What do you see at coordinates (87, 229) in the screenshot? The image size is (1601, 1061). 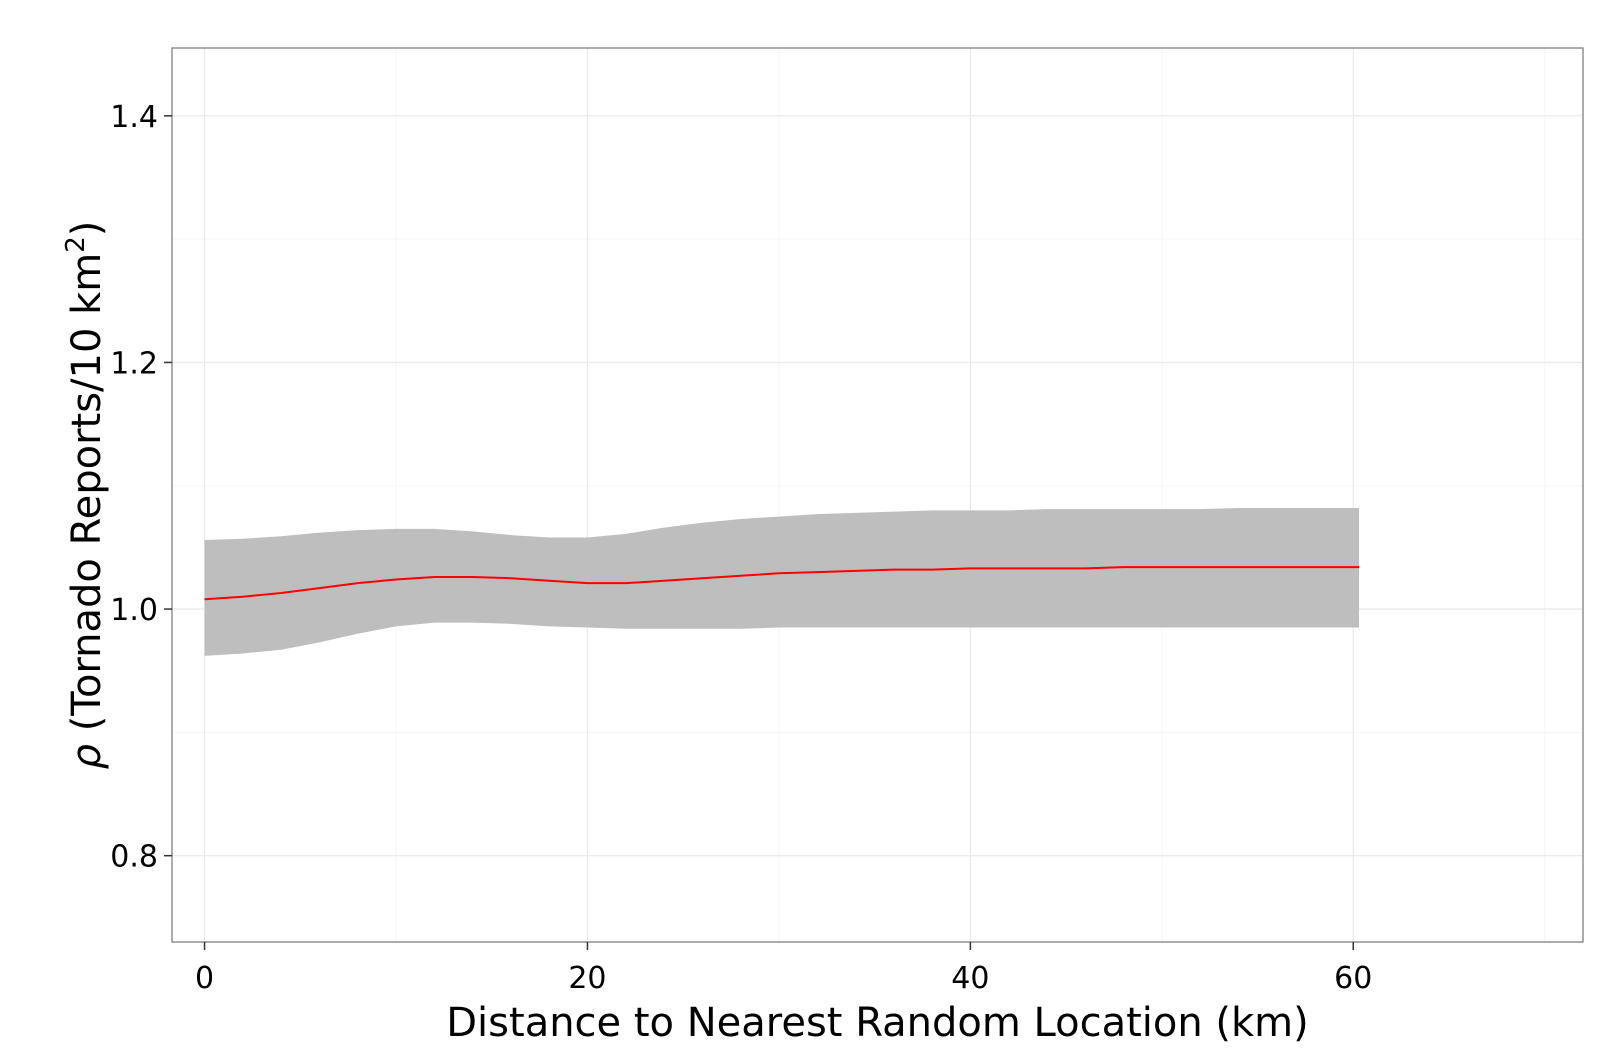 I see `y-axis-title-close: )` at bounding box center [87, 229].